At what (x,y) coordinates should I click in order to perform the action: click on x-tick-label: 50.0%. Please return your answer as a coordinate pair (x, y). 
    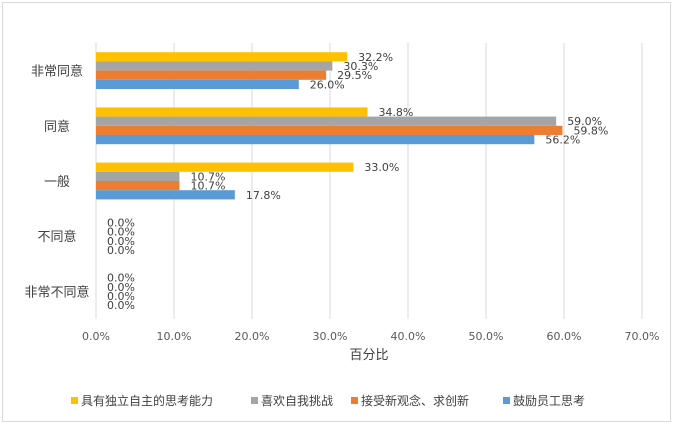
    Looking at the image, I should click on (486, 336).